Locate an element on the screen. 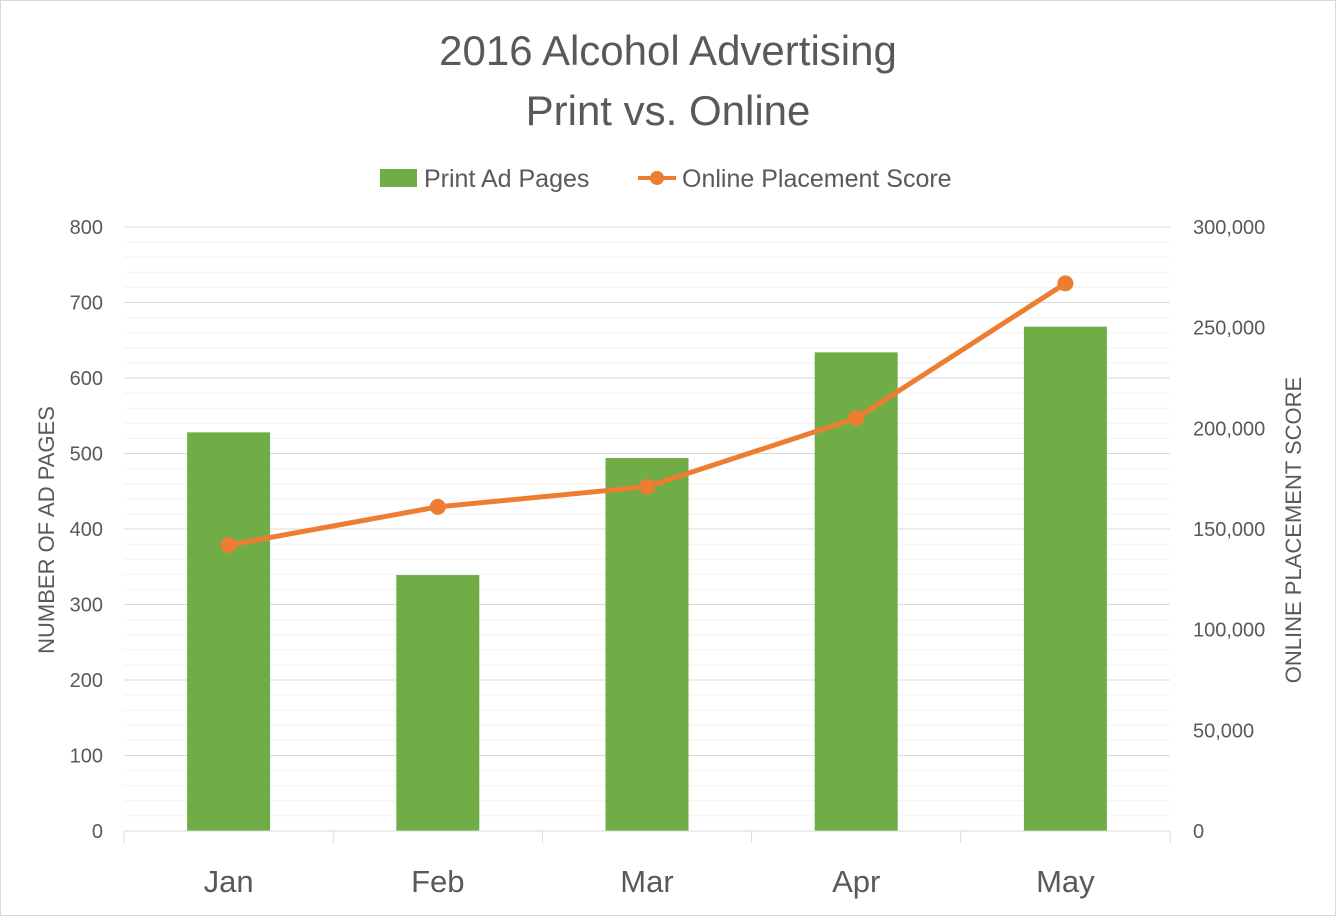 The height and width of the screenshot is (920, 1336). category-label-may: May is located at coordinates (1065, 881).